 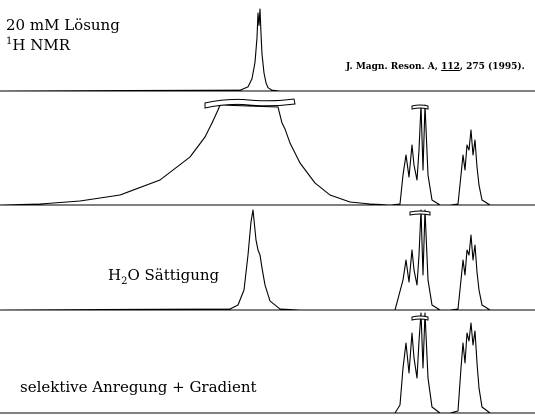 What do you see at coordinates (173, 275) in the screenshot?
I see `saturation-suffix: O Sättigung` at bounding box center [173, 275].